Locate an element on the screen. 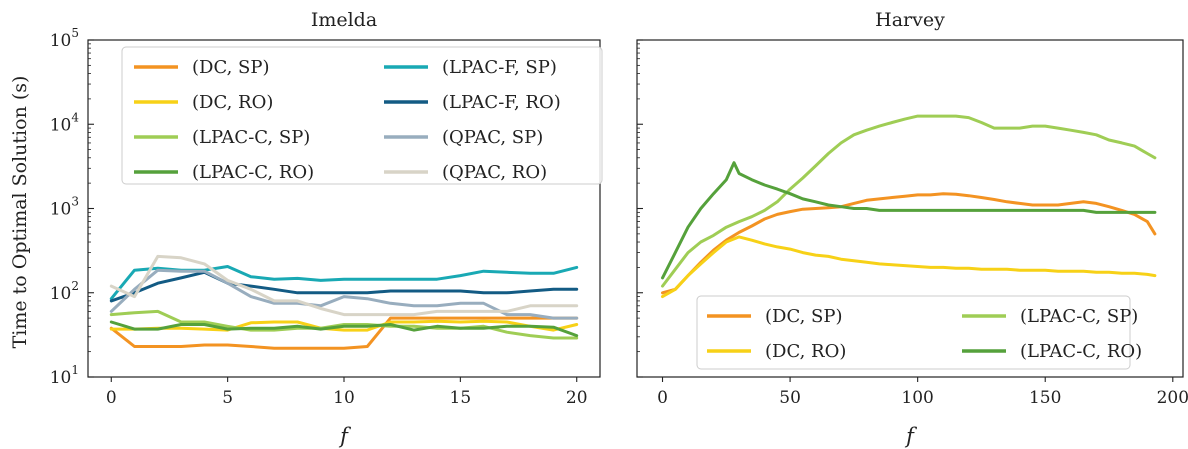 The height and width of the screenshot is (449, 1188). series-line-lpac-f-ro is located at coordinates (344, 286).